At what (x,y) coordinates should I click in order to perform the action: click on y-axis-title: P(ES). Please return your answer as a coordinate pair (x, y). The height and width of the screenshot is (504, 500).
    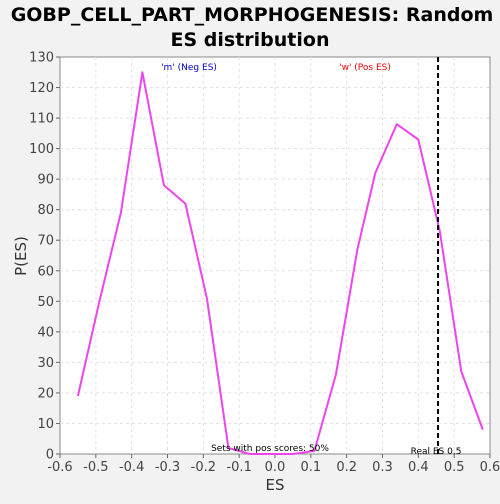
    Looking at the image, I should click on (21, 256).